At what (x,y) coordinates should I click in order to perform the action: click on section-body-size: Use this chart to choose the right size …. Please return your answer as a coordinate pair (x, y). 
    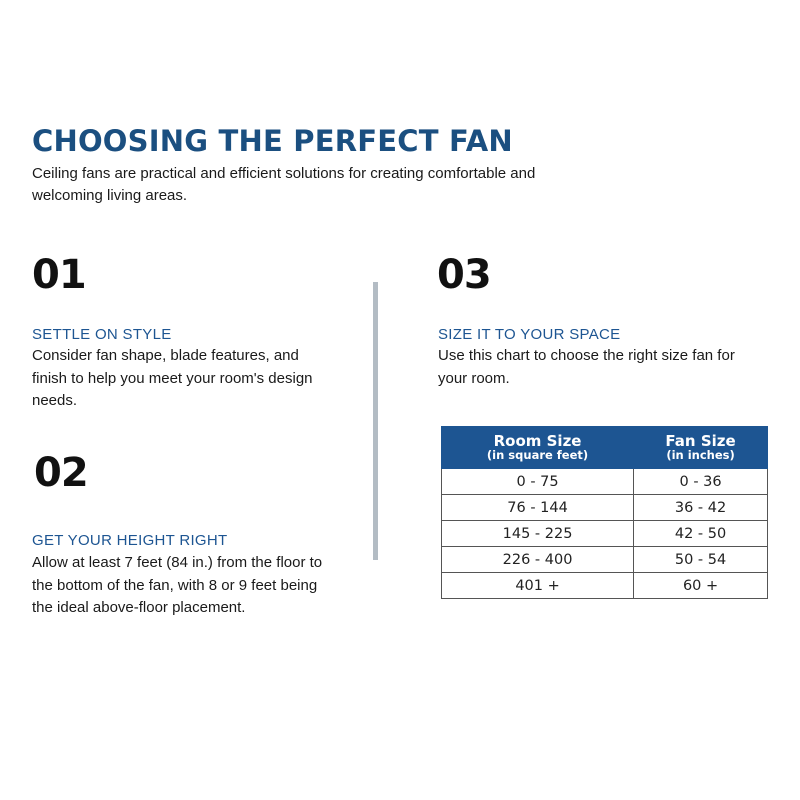
    Looking at the image, I should click on (586, 367).